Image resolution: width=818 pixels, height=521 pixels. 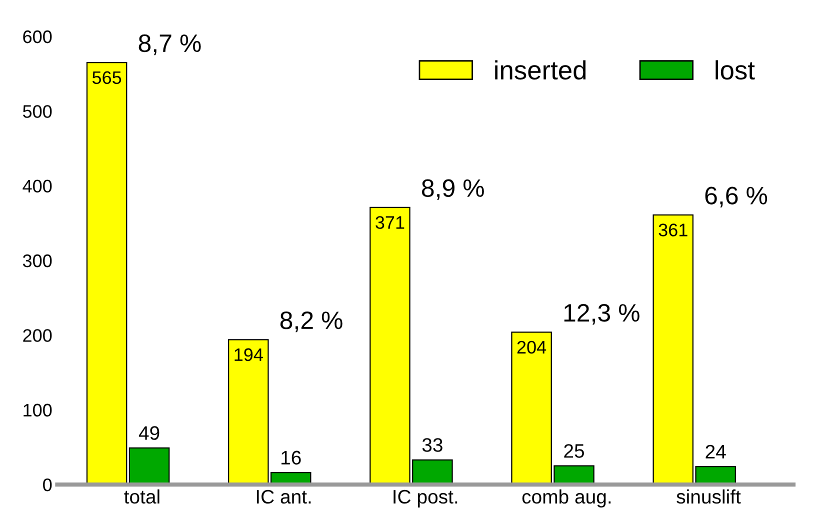 What do you see at coordinates (248, 355) in the screenshot?
I see `data-label: 194` at bounding box center [248, 355].